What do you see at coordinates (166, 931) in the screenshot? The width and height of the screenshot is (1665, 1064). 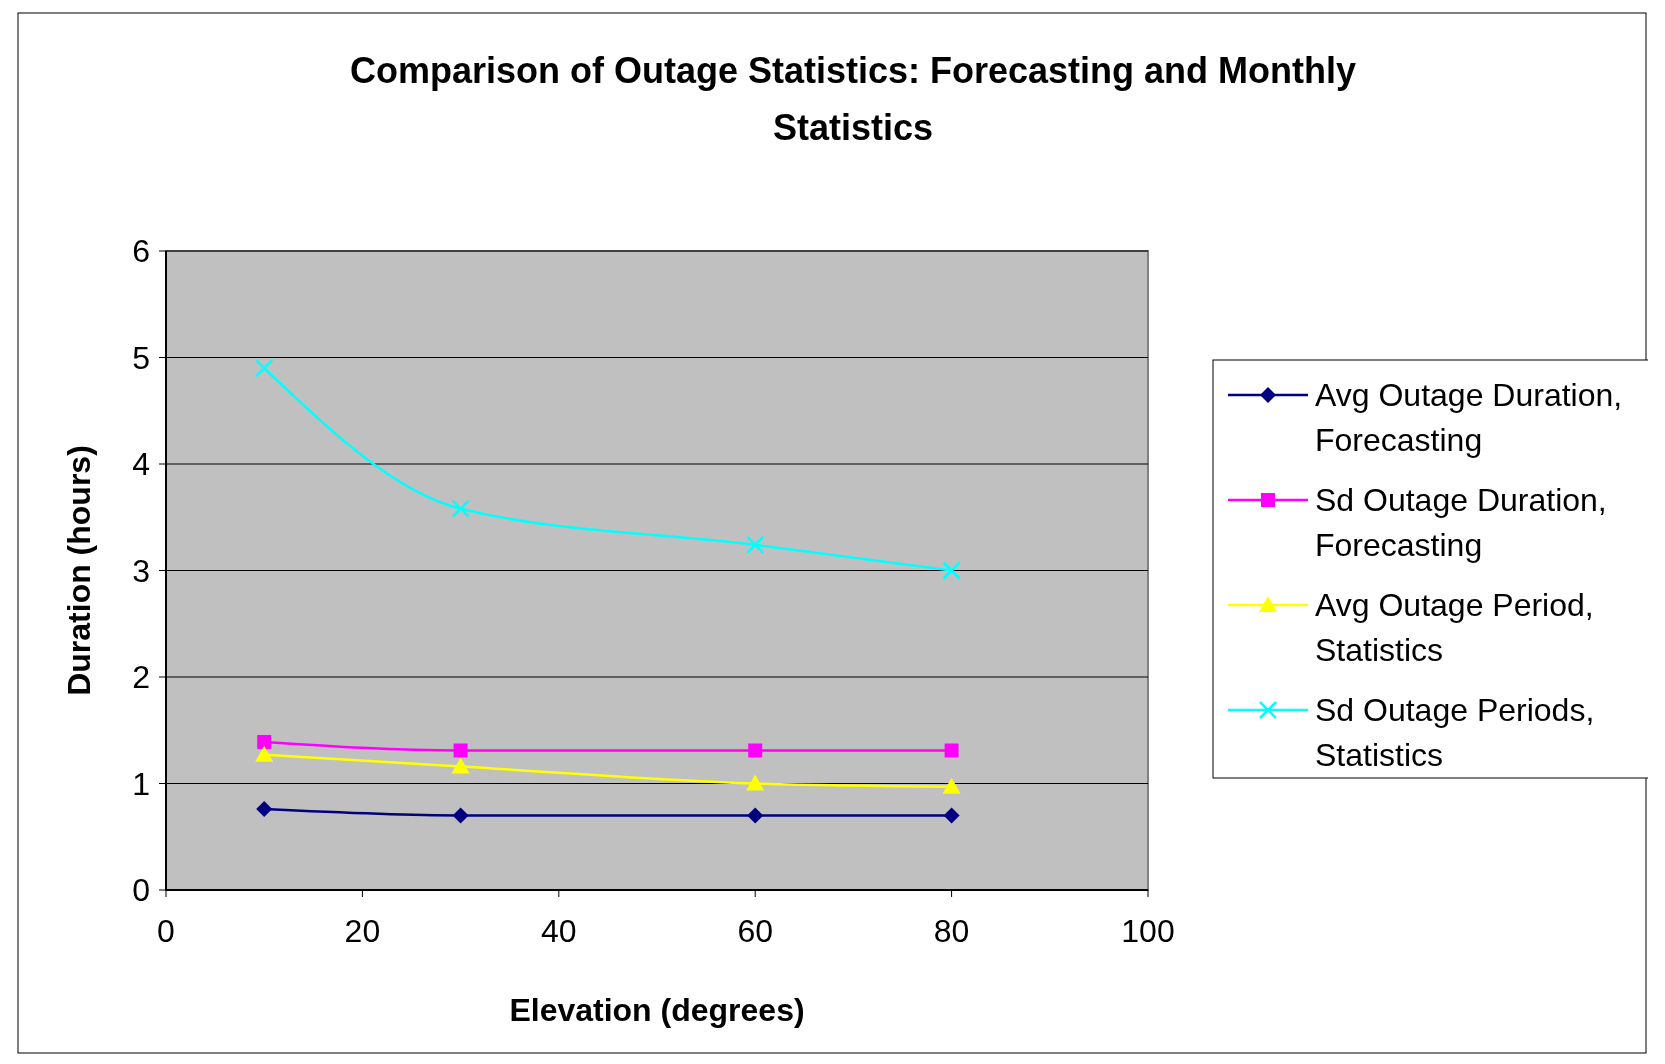 I see `x-tick-label: 0` at bounding box center [166, 931].